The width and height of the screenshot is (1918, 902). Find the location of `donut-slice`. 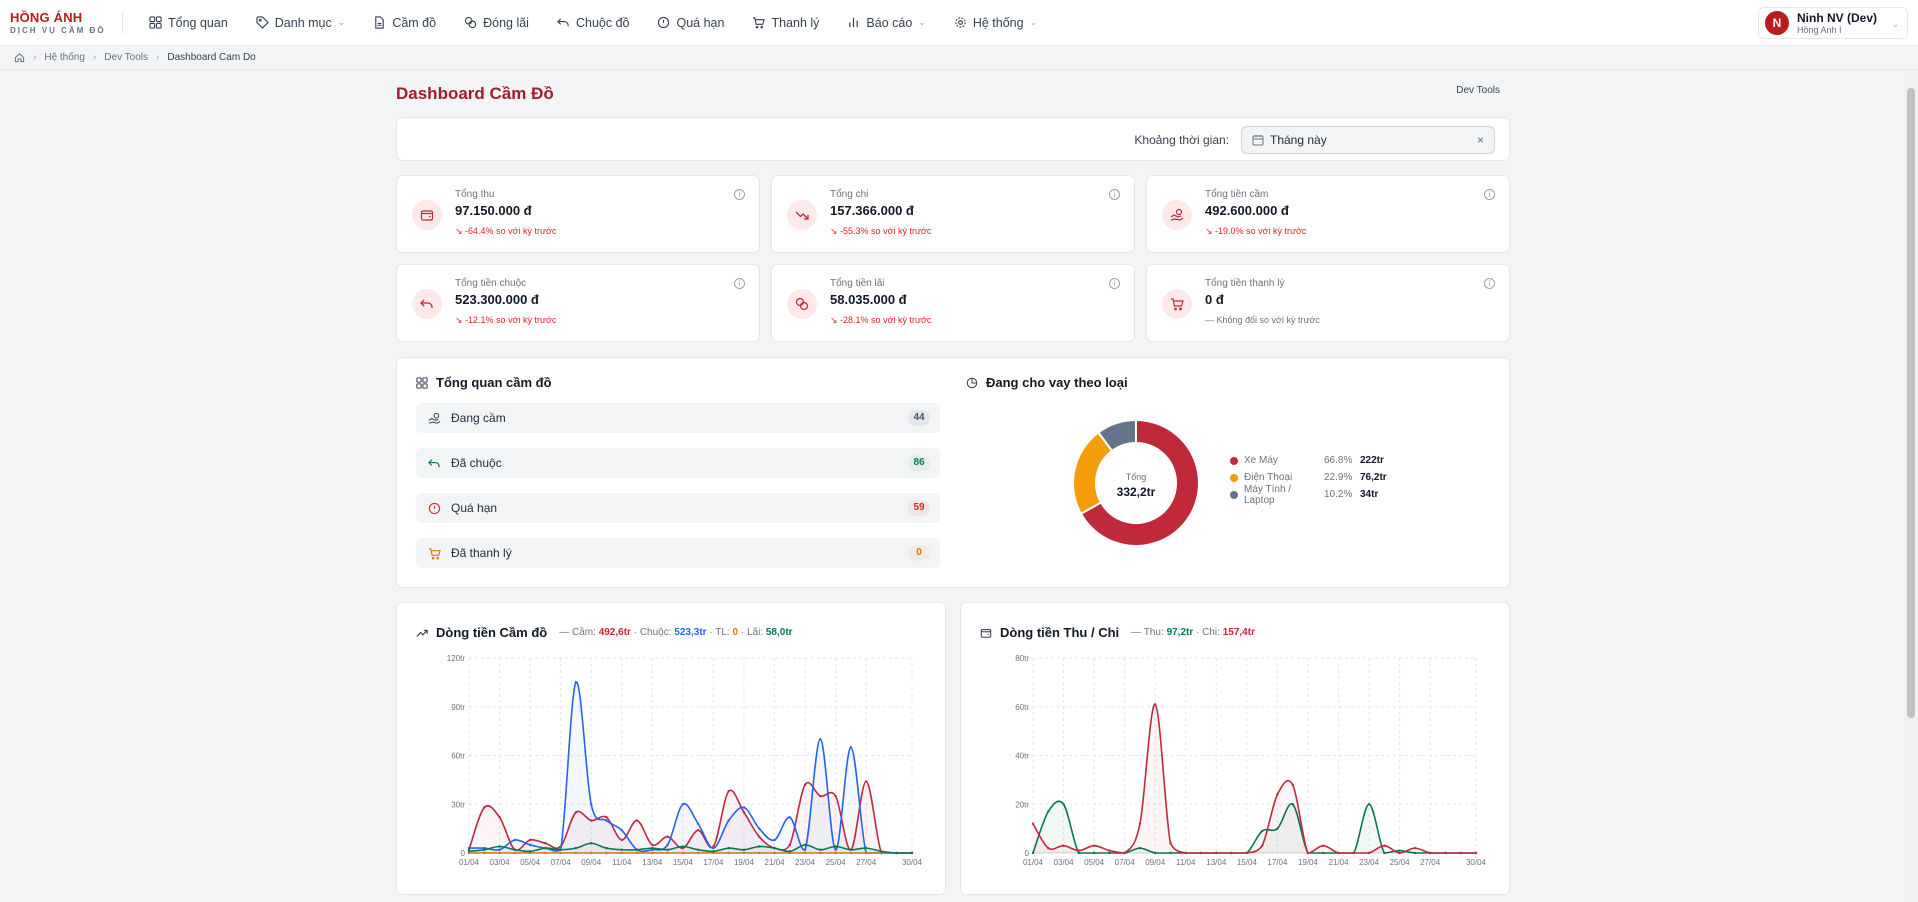

donut-slice is located at coordinates (1093, 473).